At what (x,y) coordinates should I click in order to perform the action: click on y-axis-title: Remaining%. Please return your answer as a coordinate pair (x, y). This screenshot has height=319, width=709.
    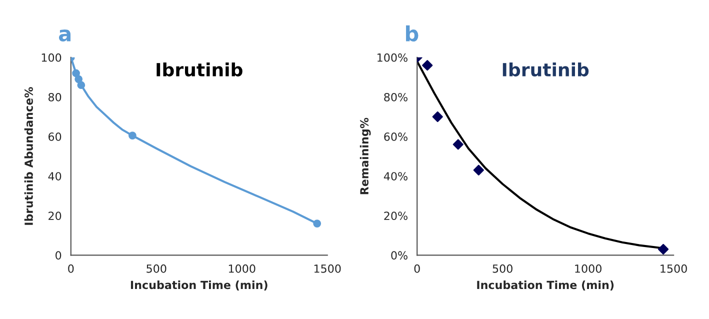
    Looking at the image, I should click on (365, 156).